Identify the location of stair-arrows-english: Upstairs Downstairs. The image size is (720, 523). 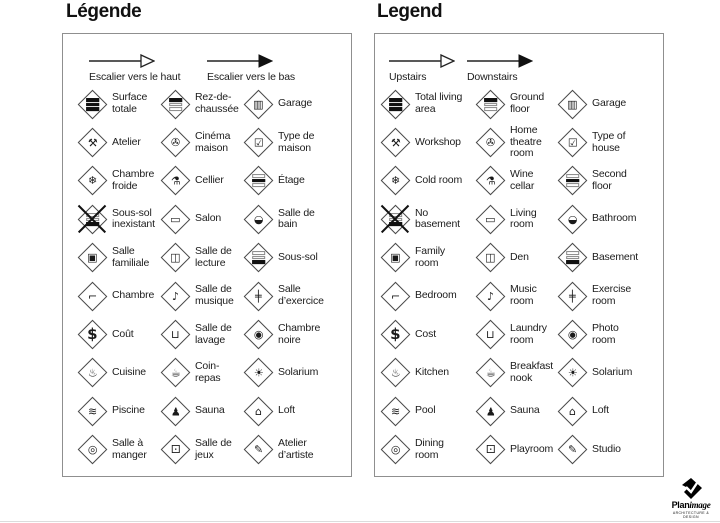
(526, 68).